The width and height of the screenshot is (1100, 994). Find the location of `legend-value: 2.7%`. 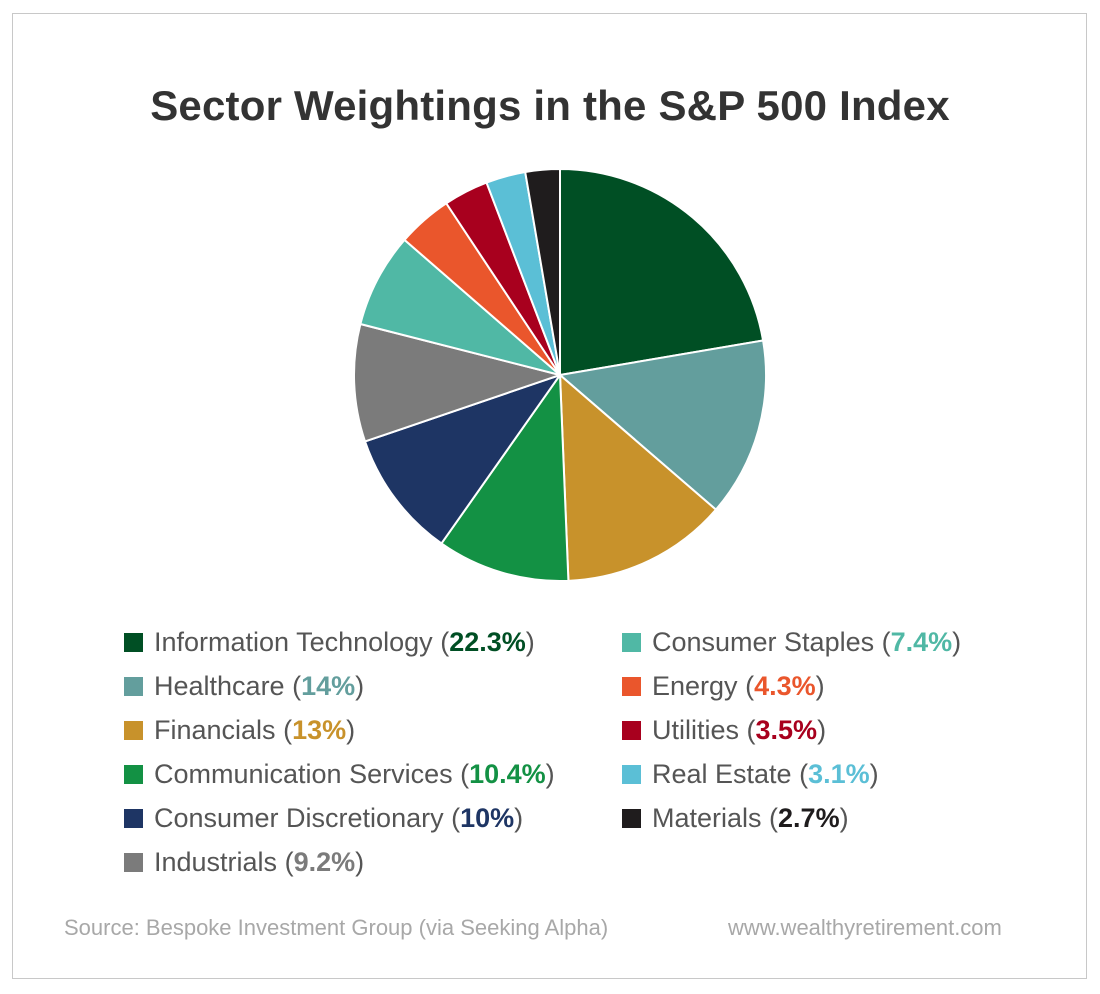

legend-value: 2.7% is located at coordinates (809, 817).